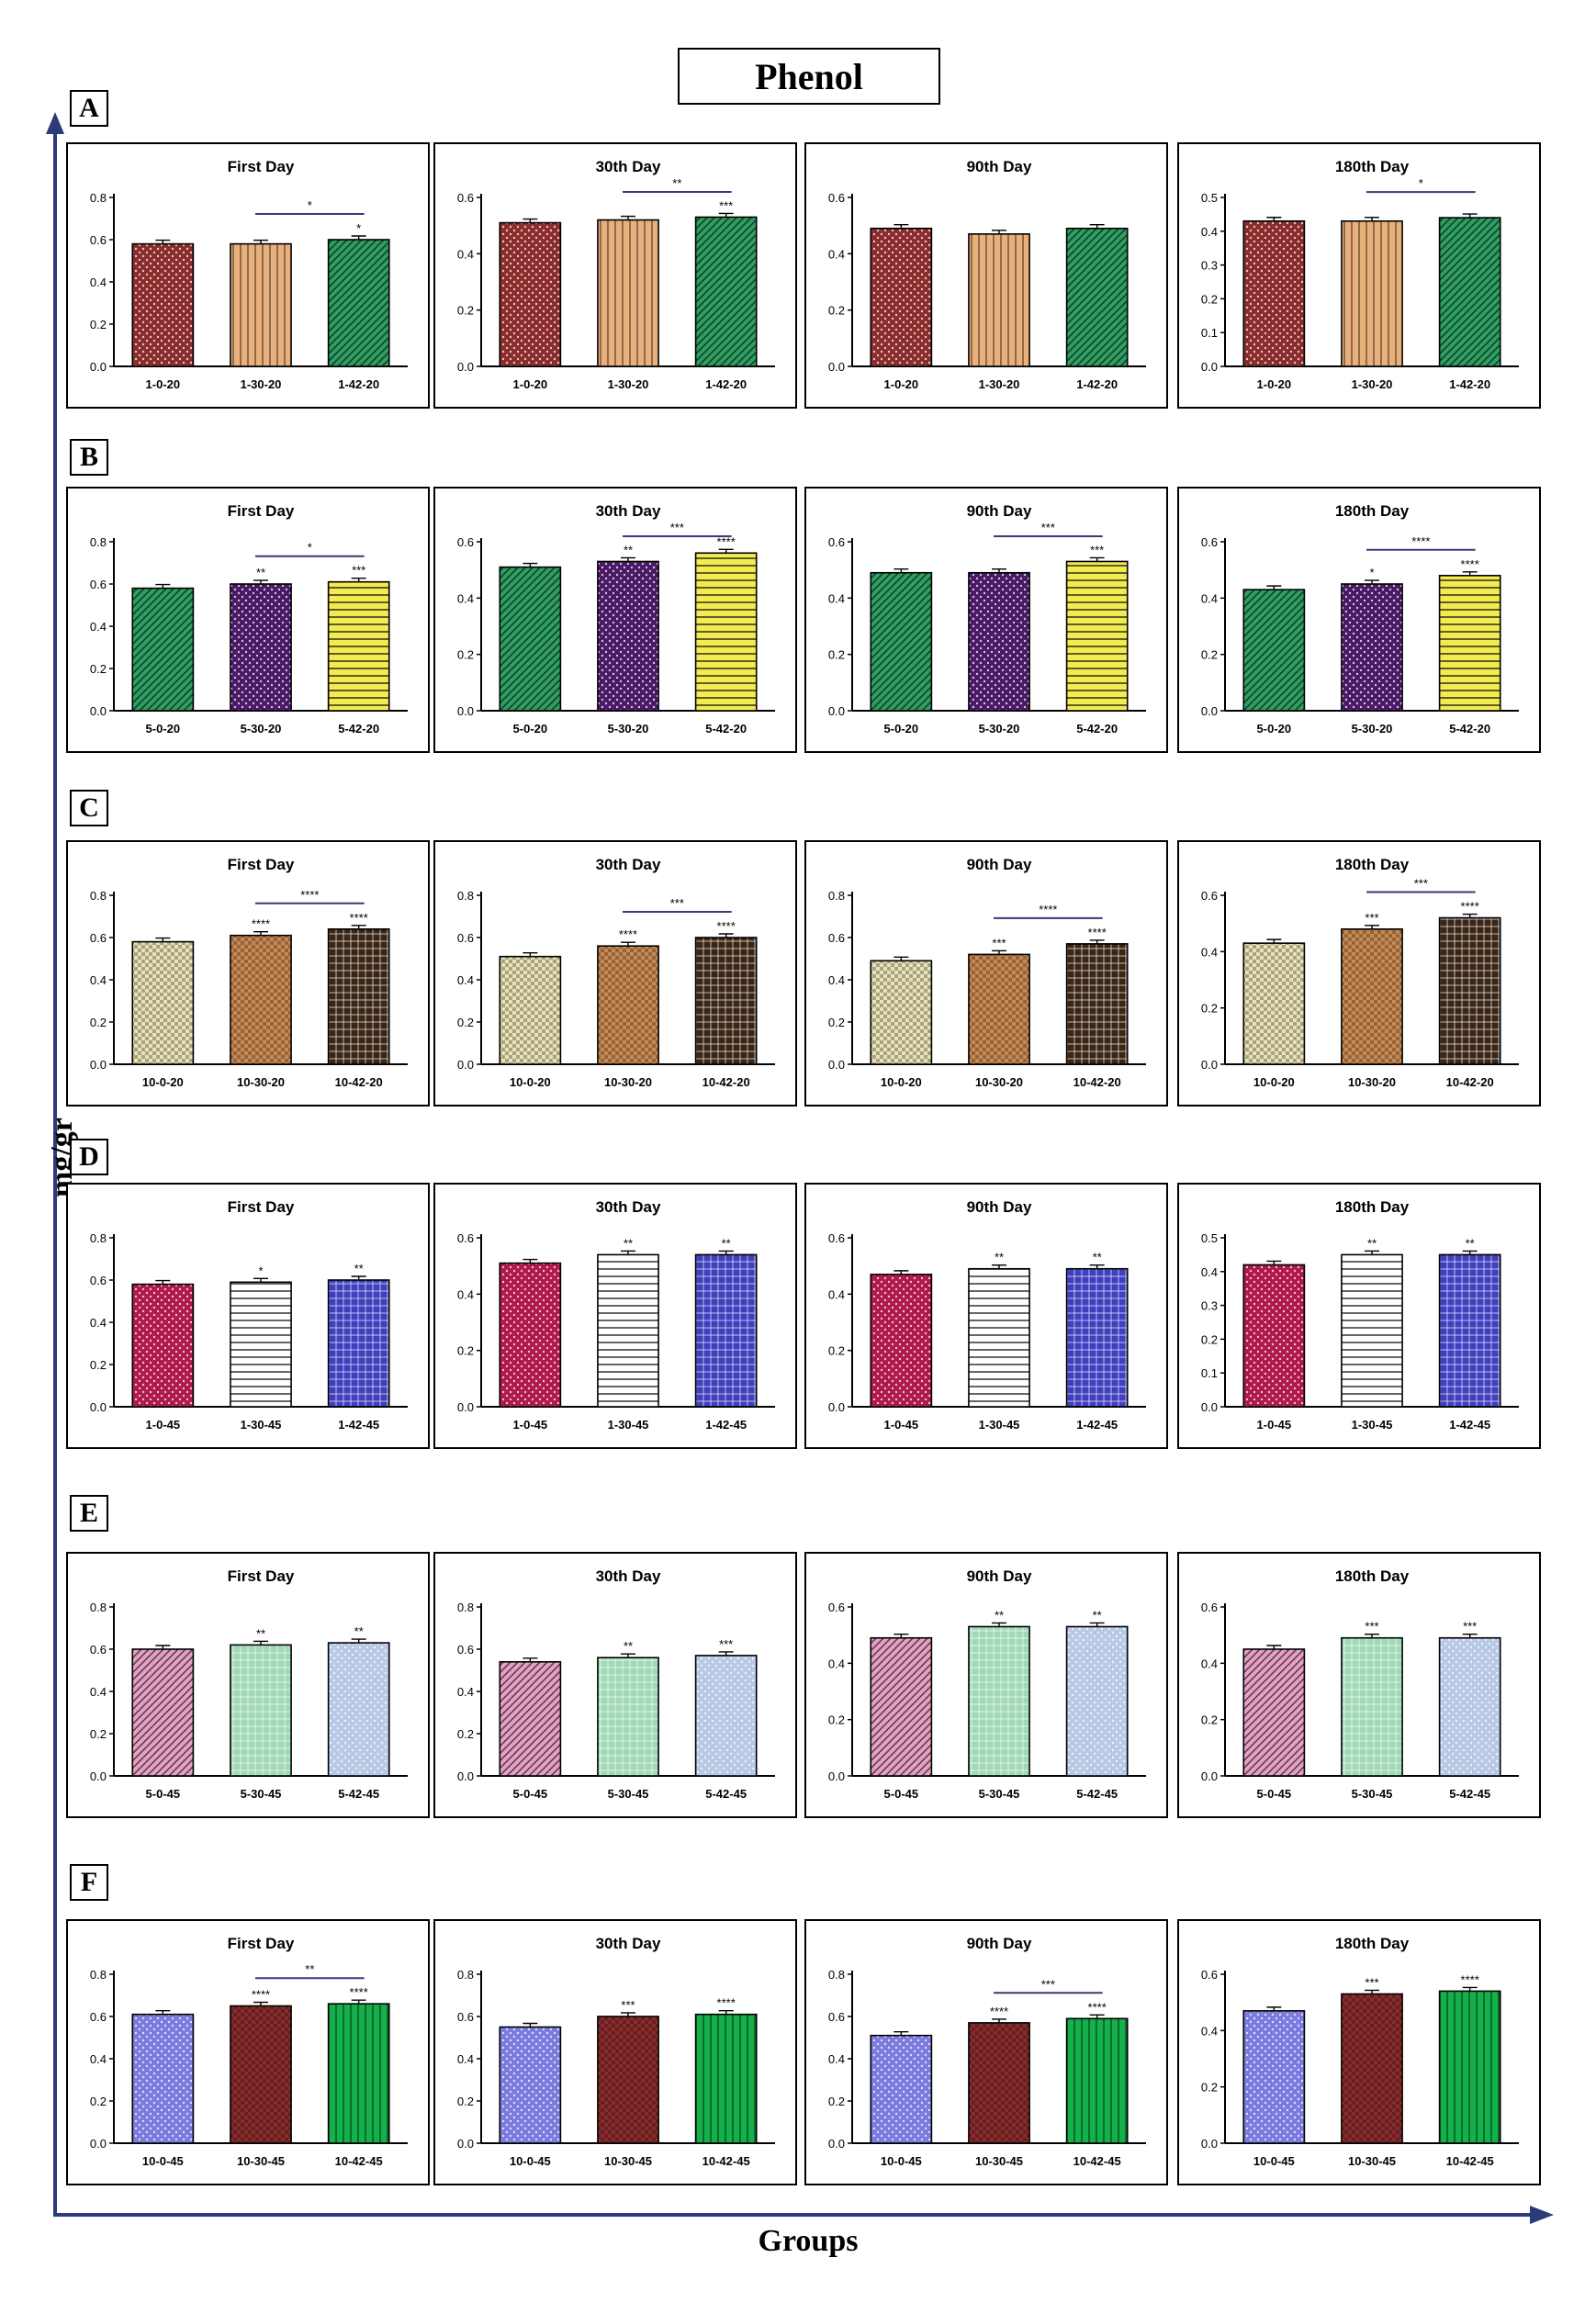 The height and width of the screenshot is (2314, 1596). I want to click on panel-row-label-f: F, so click(89, 1882).